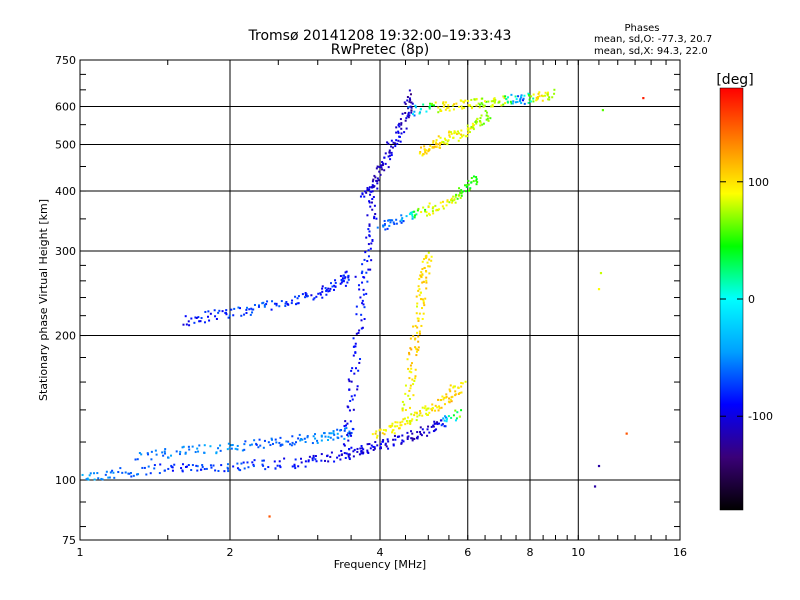 The image size is (800, 600). I want to click on colorbar-tick-label: -100, so click(760, 416).